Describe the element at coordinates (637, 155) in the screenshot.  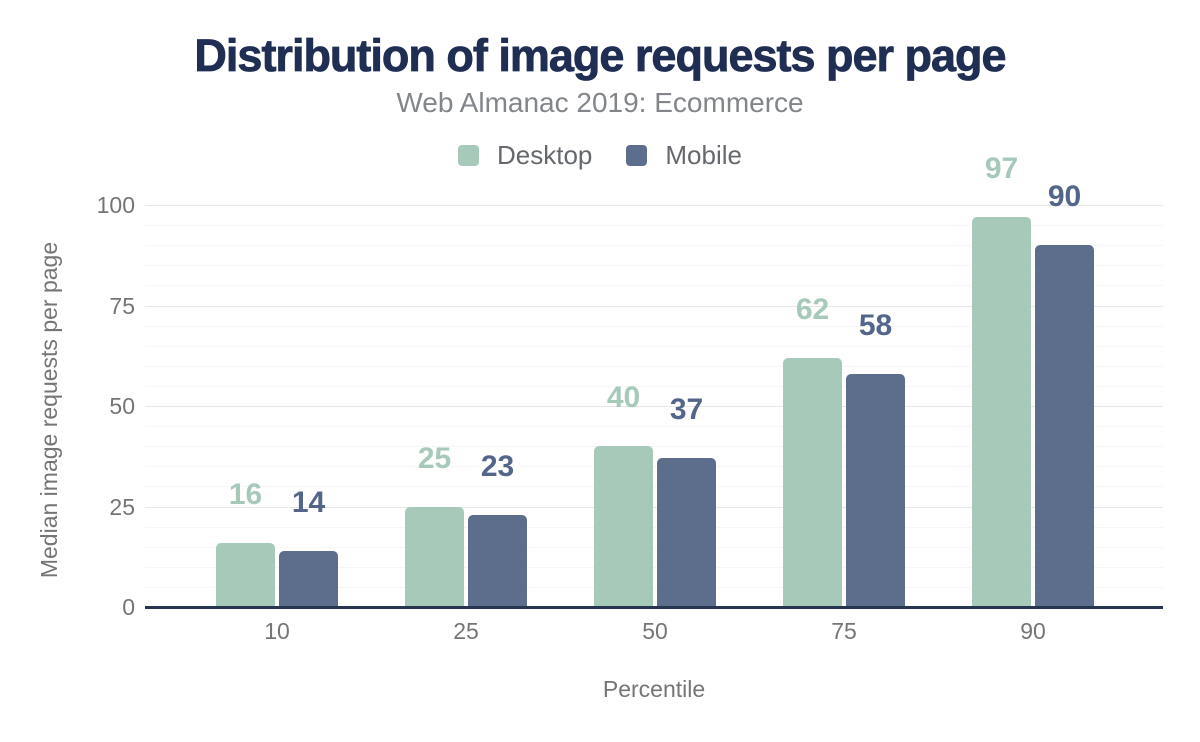
I see `mobile-legend-swatch-icon` at that location.